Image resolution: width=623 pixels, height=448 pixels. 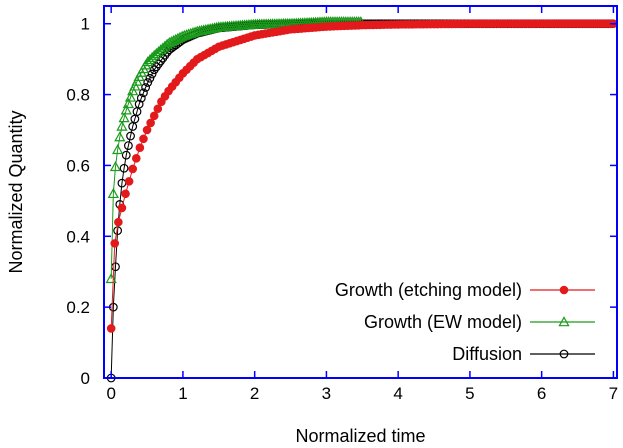 I want to click on legend-item-2: Growth (EW model), so click(x=479, y=322).